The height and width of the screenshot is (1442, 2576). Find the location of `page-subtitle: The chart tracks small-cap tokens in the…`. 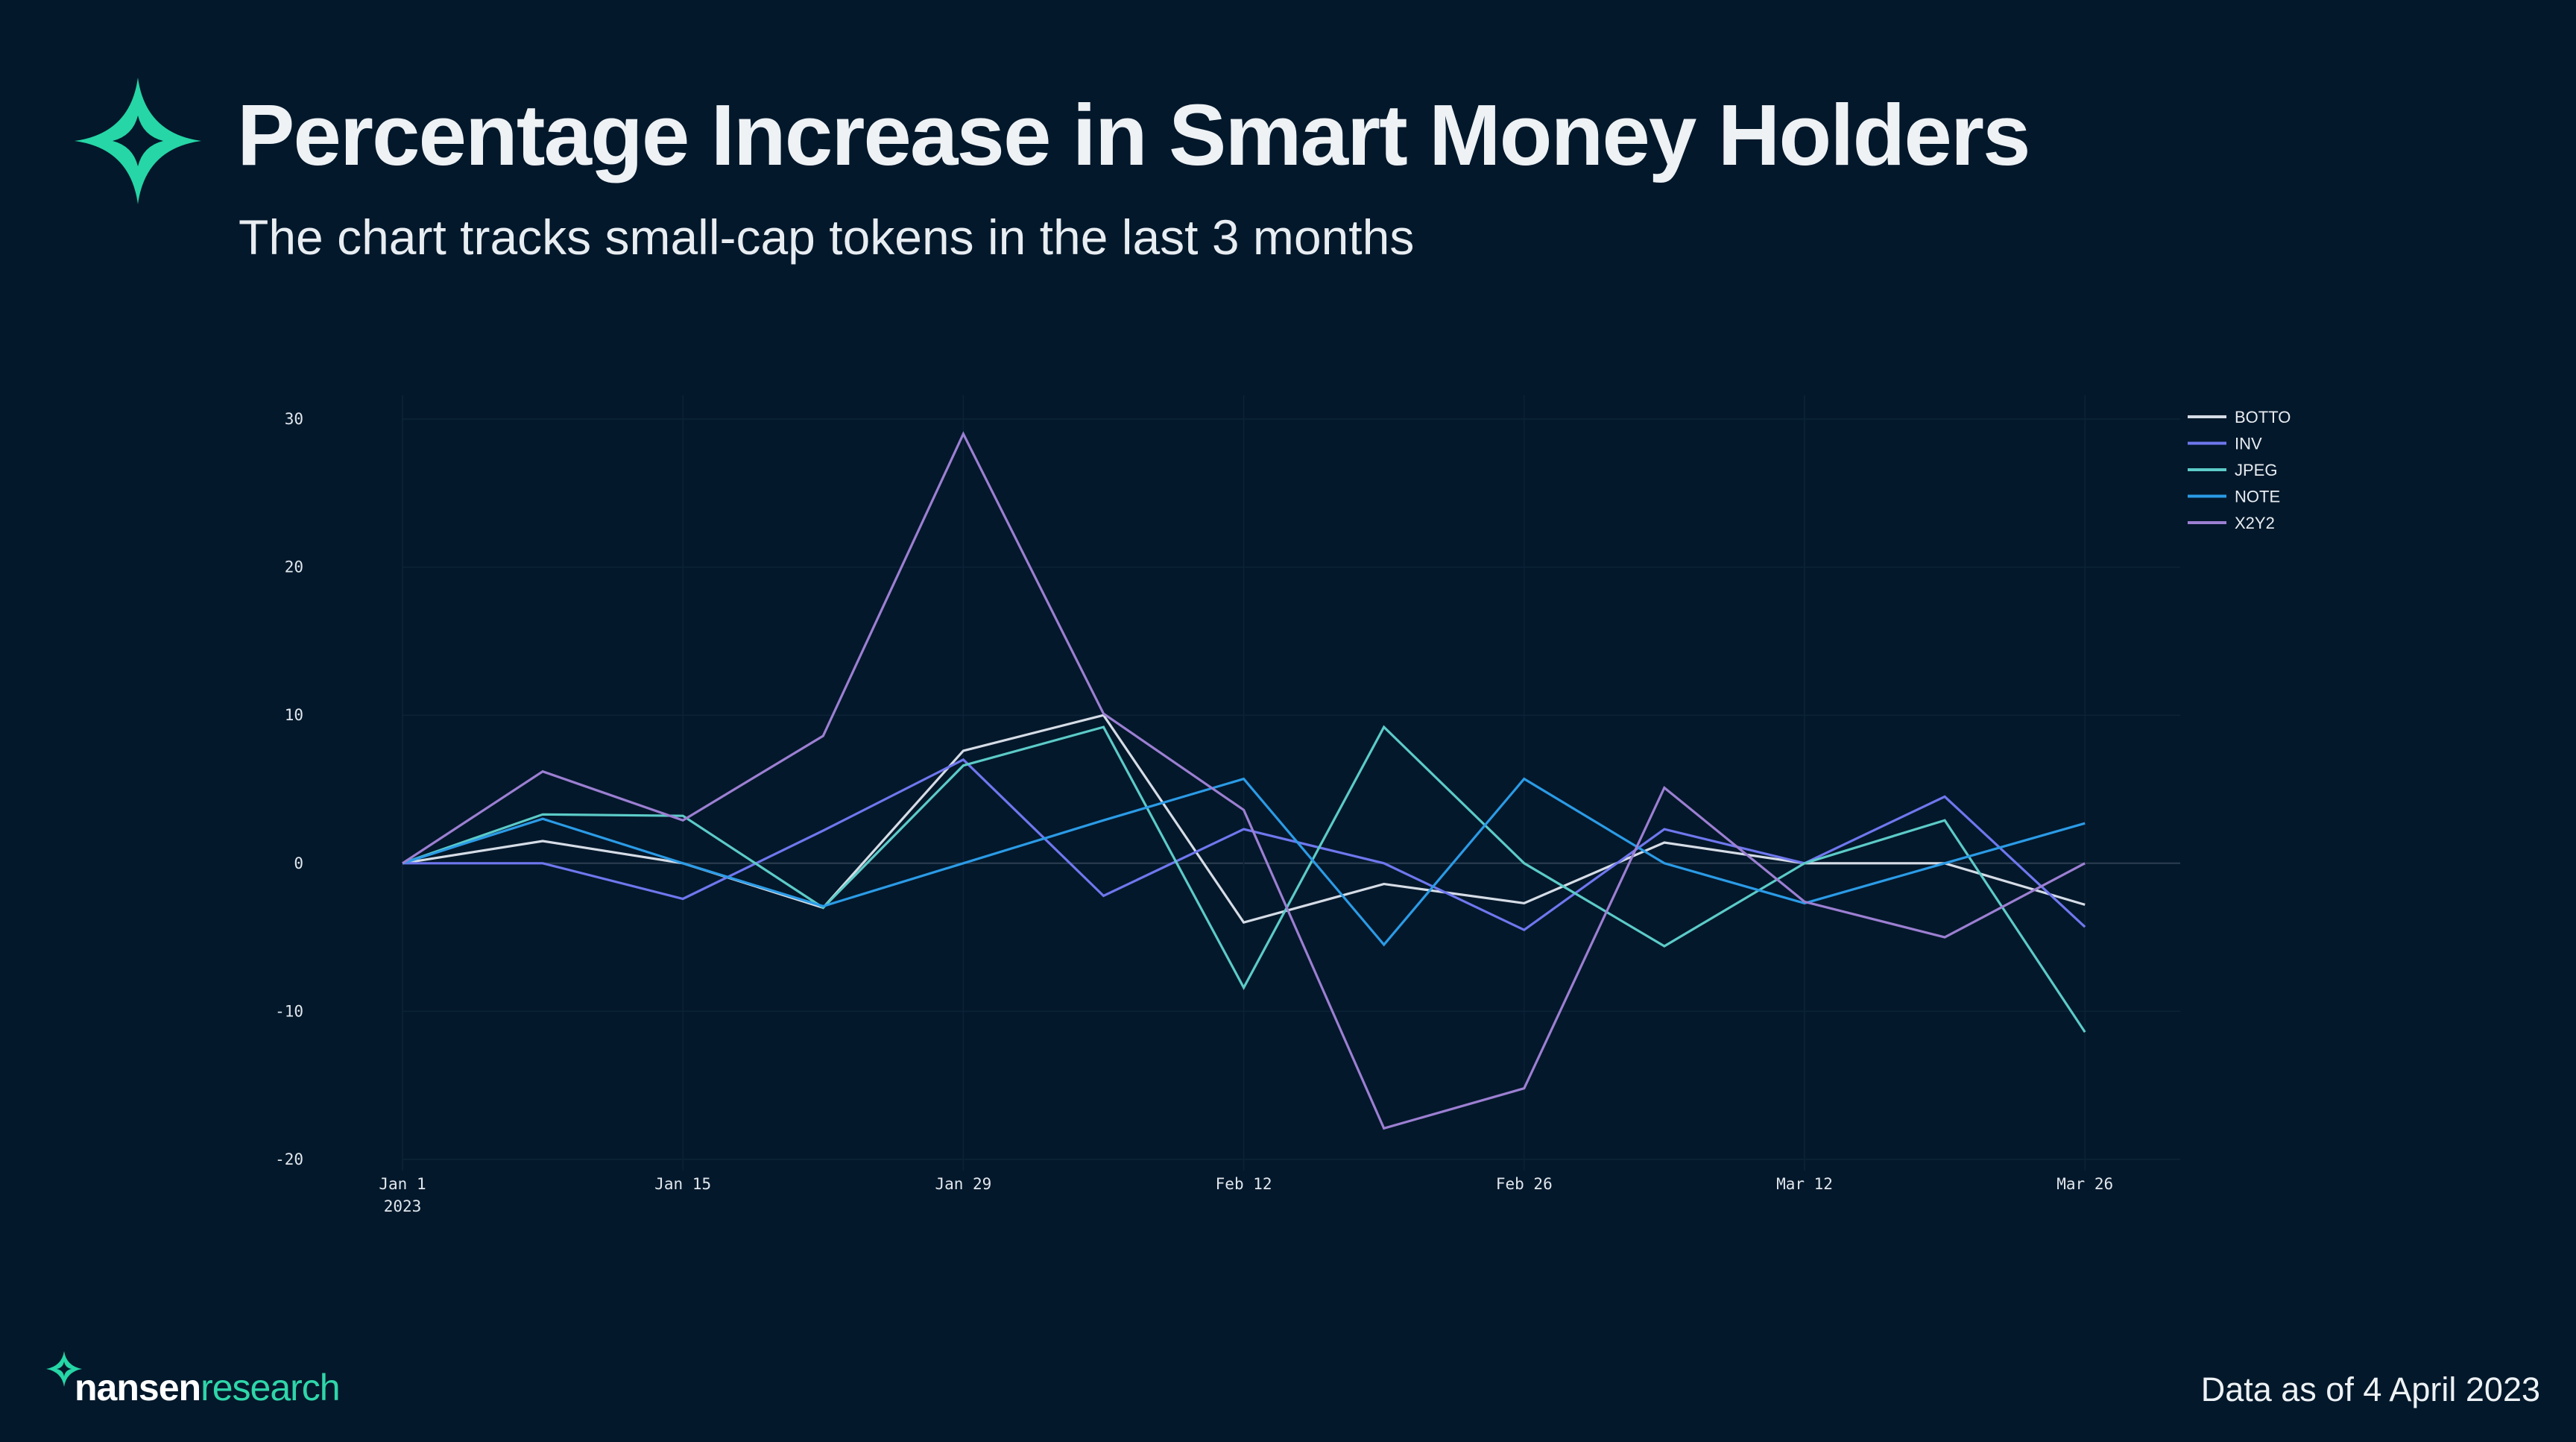

page-subtitle: The chart tracks small-cap tokens in the… is located at coordinates (827, 237).